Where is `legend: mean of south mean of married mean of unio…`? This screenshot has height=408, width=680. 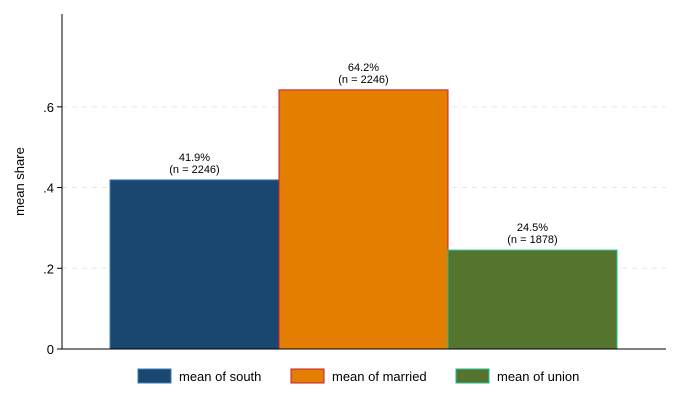 legend: mean of south mean of married mean of unio… is located at coordinates (358, 376).